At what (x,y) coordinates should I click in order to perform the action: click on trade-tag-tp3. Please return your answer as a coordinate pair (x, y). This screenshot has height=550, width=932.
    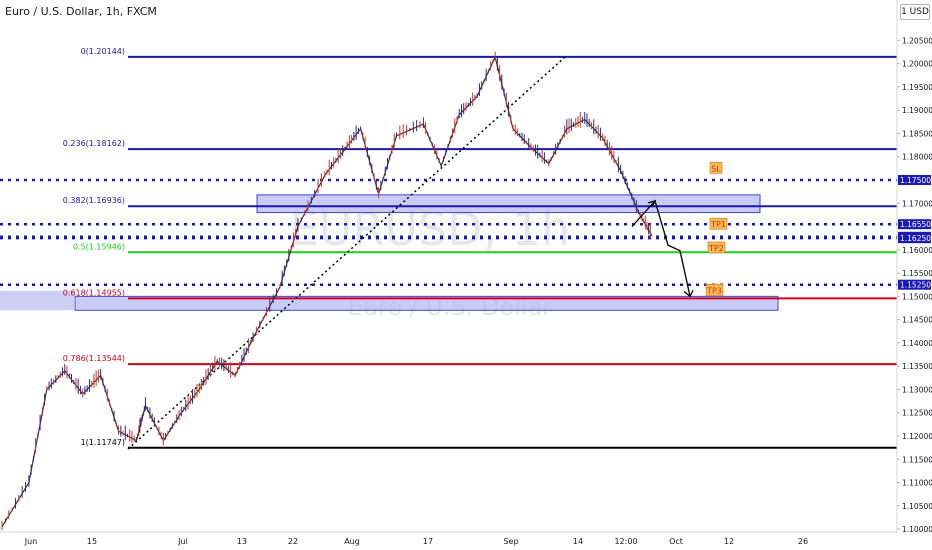
    Looking at the image, I should click on (714, 289).